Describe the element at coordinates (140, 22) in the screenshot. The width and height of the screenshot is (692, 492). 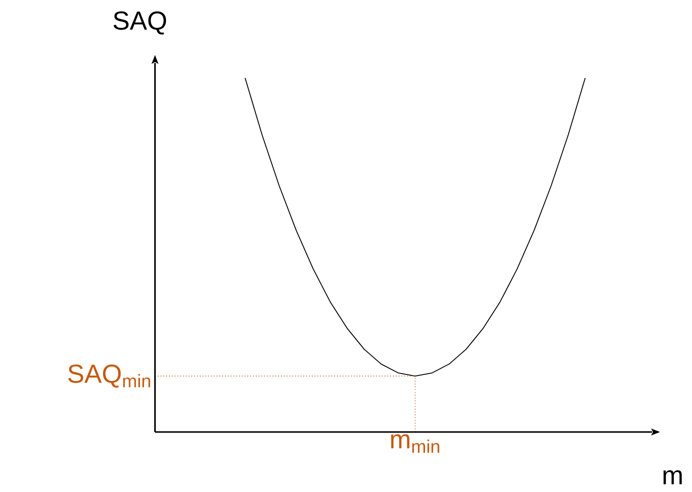
I see `y-axis-title: SAQ` at that location.